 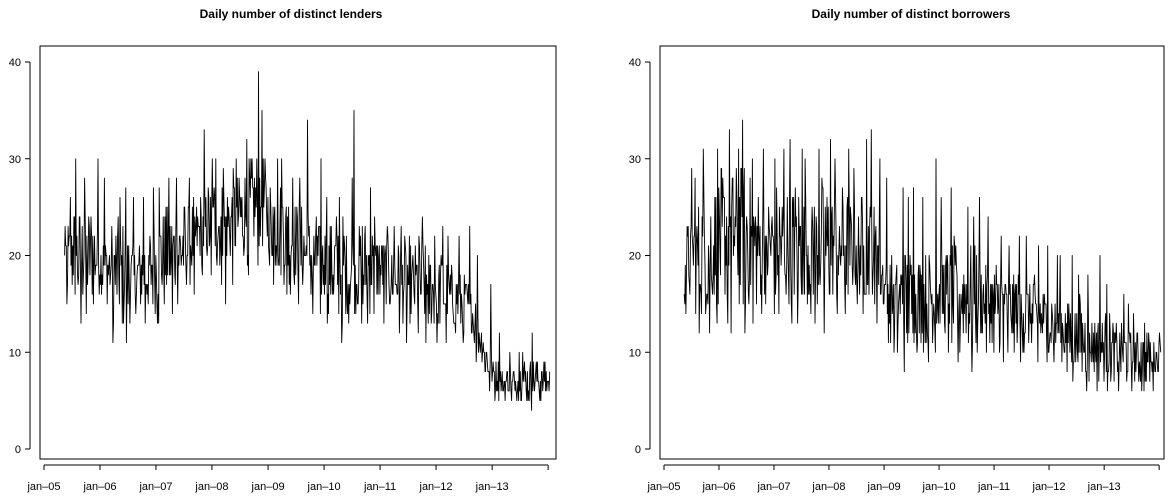 What do you see at coordinates (911, 14) in the screenshot?
I see `chart-title: Daily number of distinct borrowers` at bounding box center [911, 14].